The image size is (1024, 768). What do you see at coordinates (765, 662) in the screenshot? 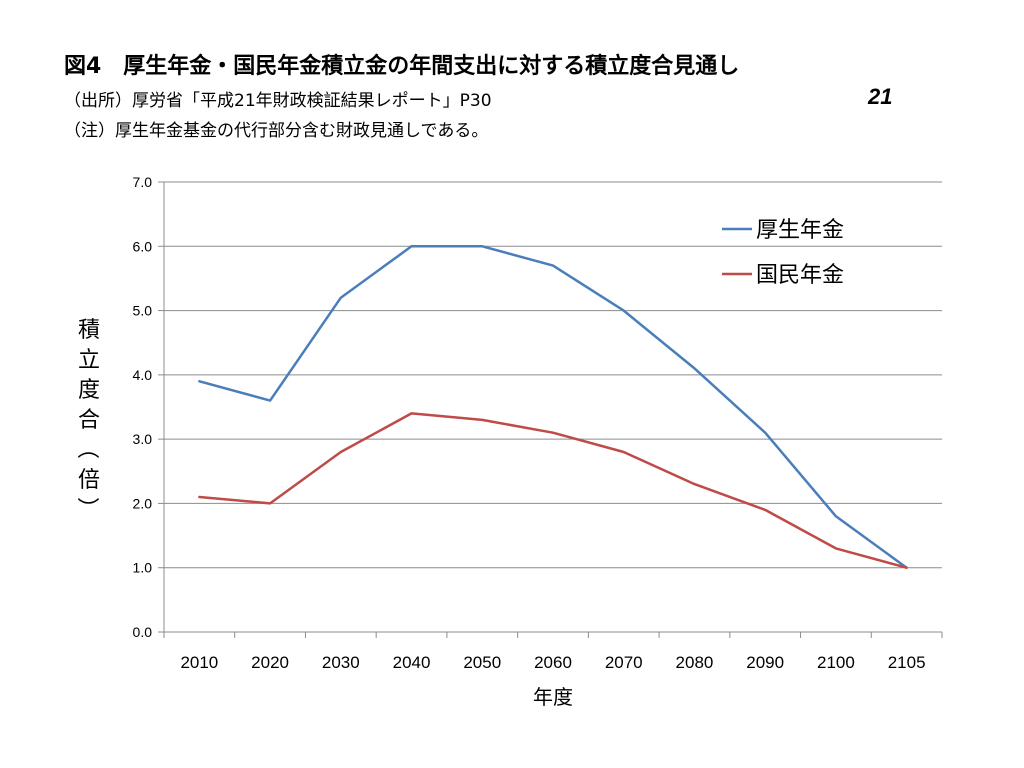
I see `x-tick-label: 2090` at bounding box center [765, 662].